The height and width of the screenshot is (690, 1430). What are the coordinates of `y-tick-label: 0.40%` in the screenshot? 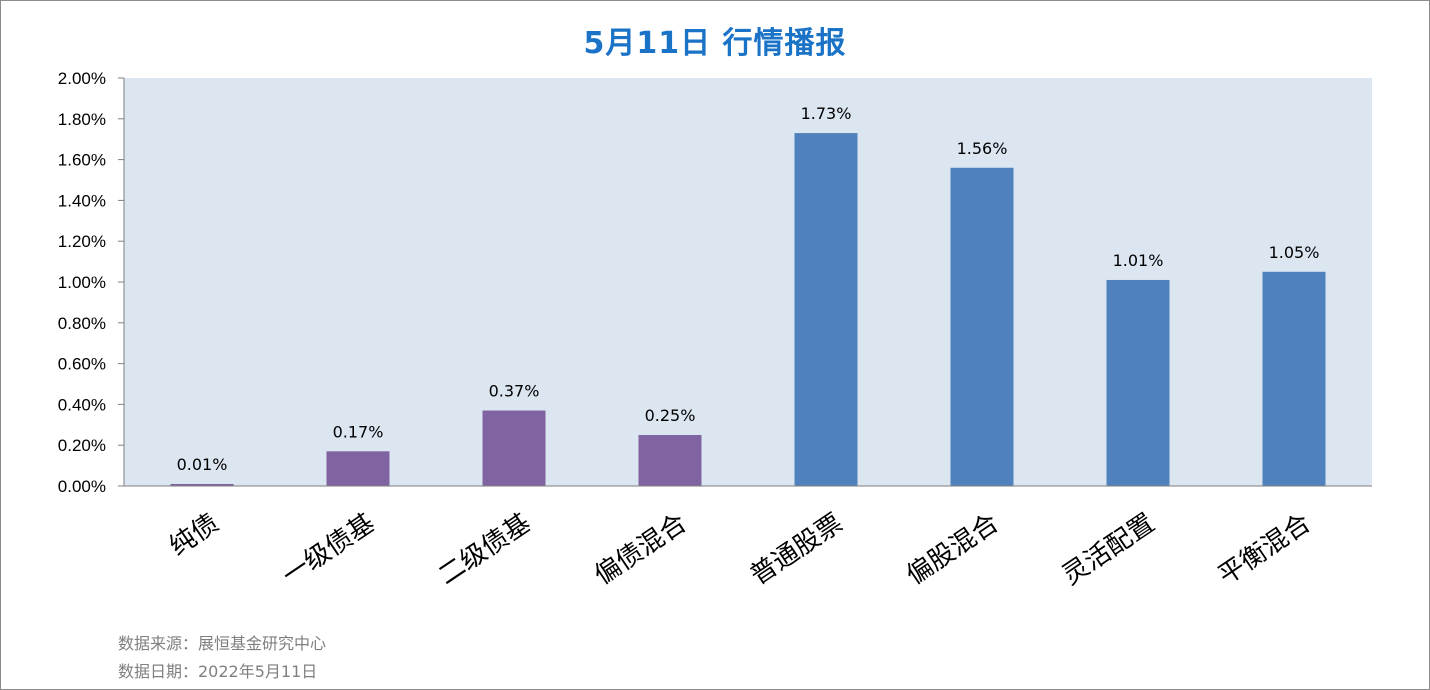 It's located at (82, 404).